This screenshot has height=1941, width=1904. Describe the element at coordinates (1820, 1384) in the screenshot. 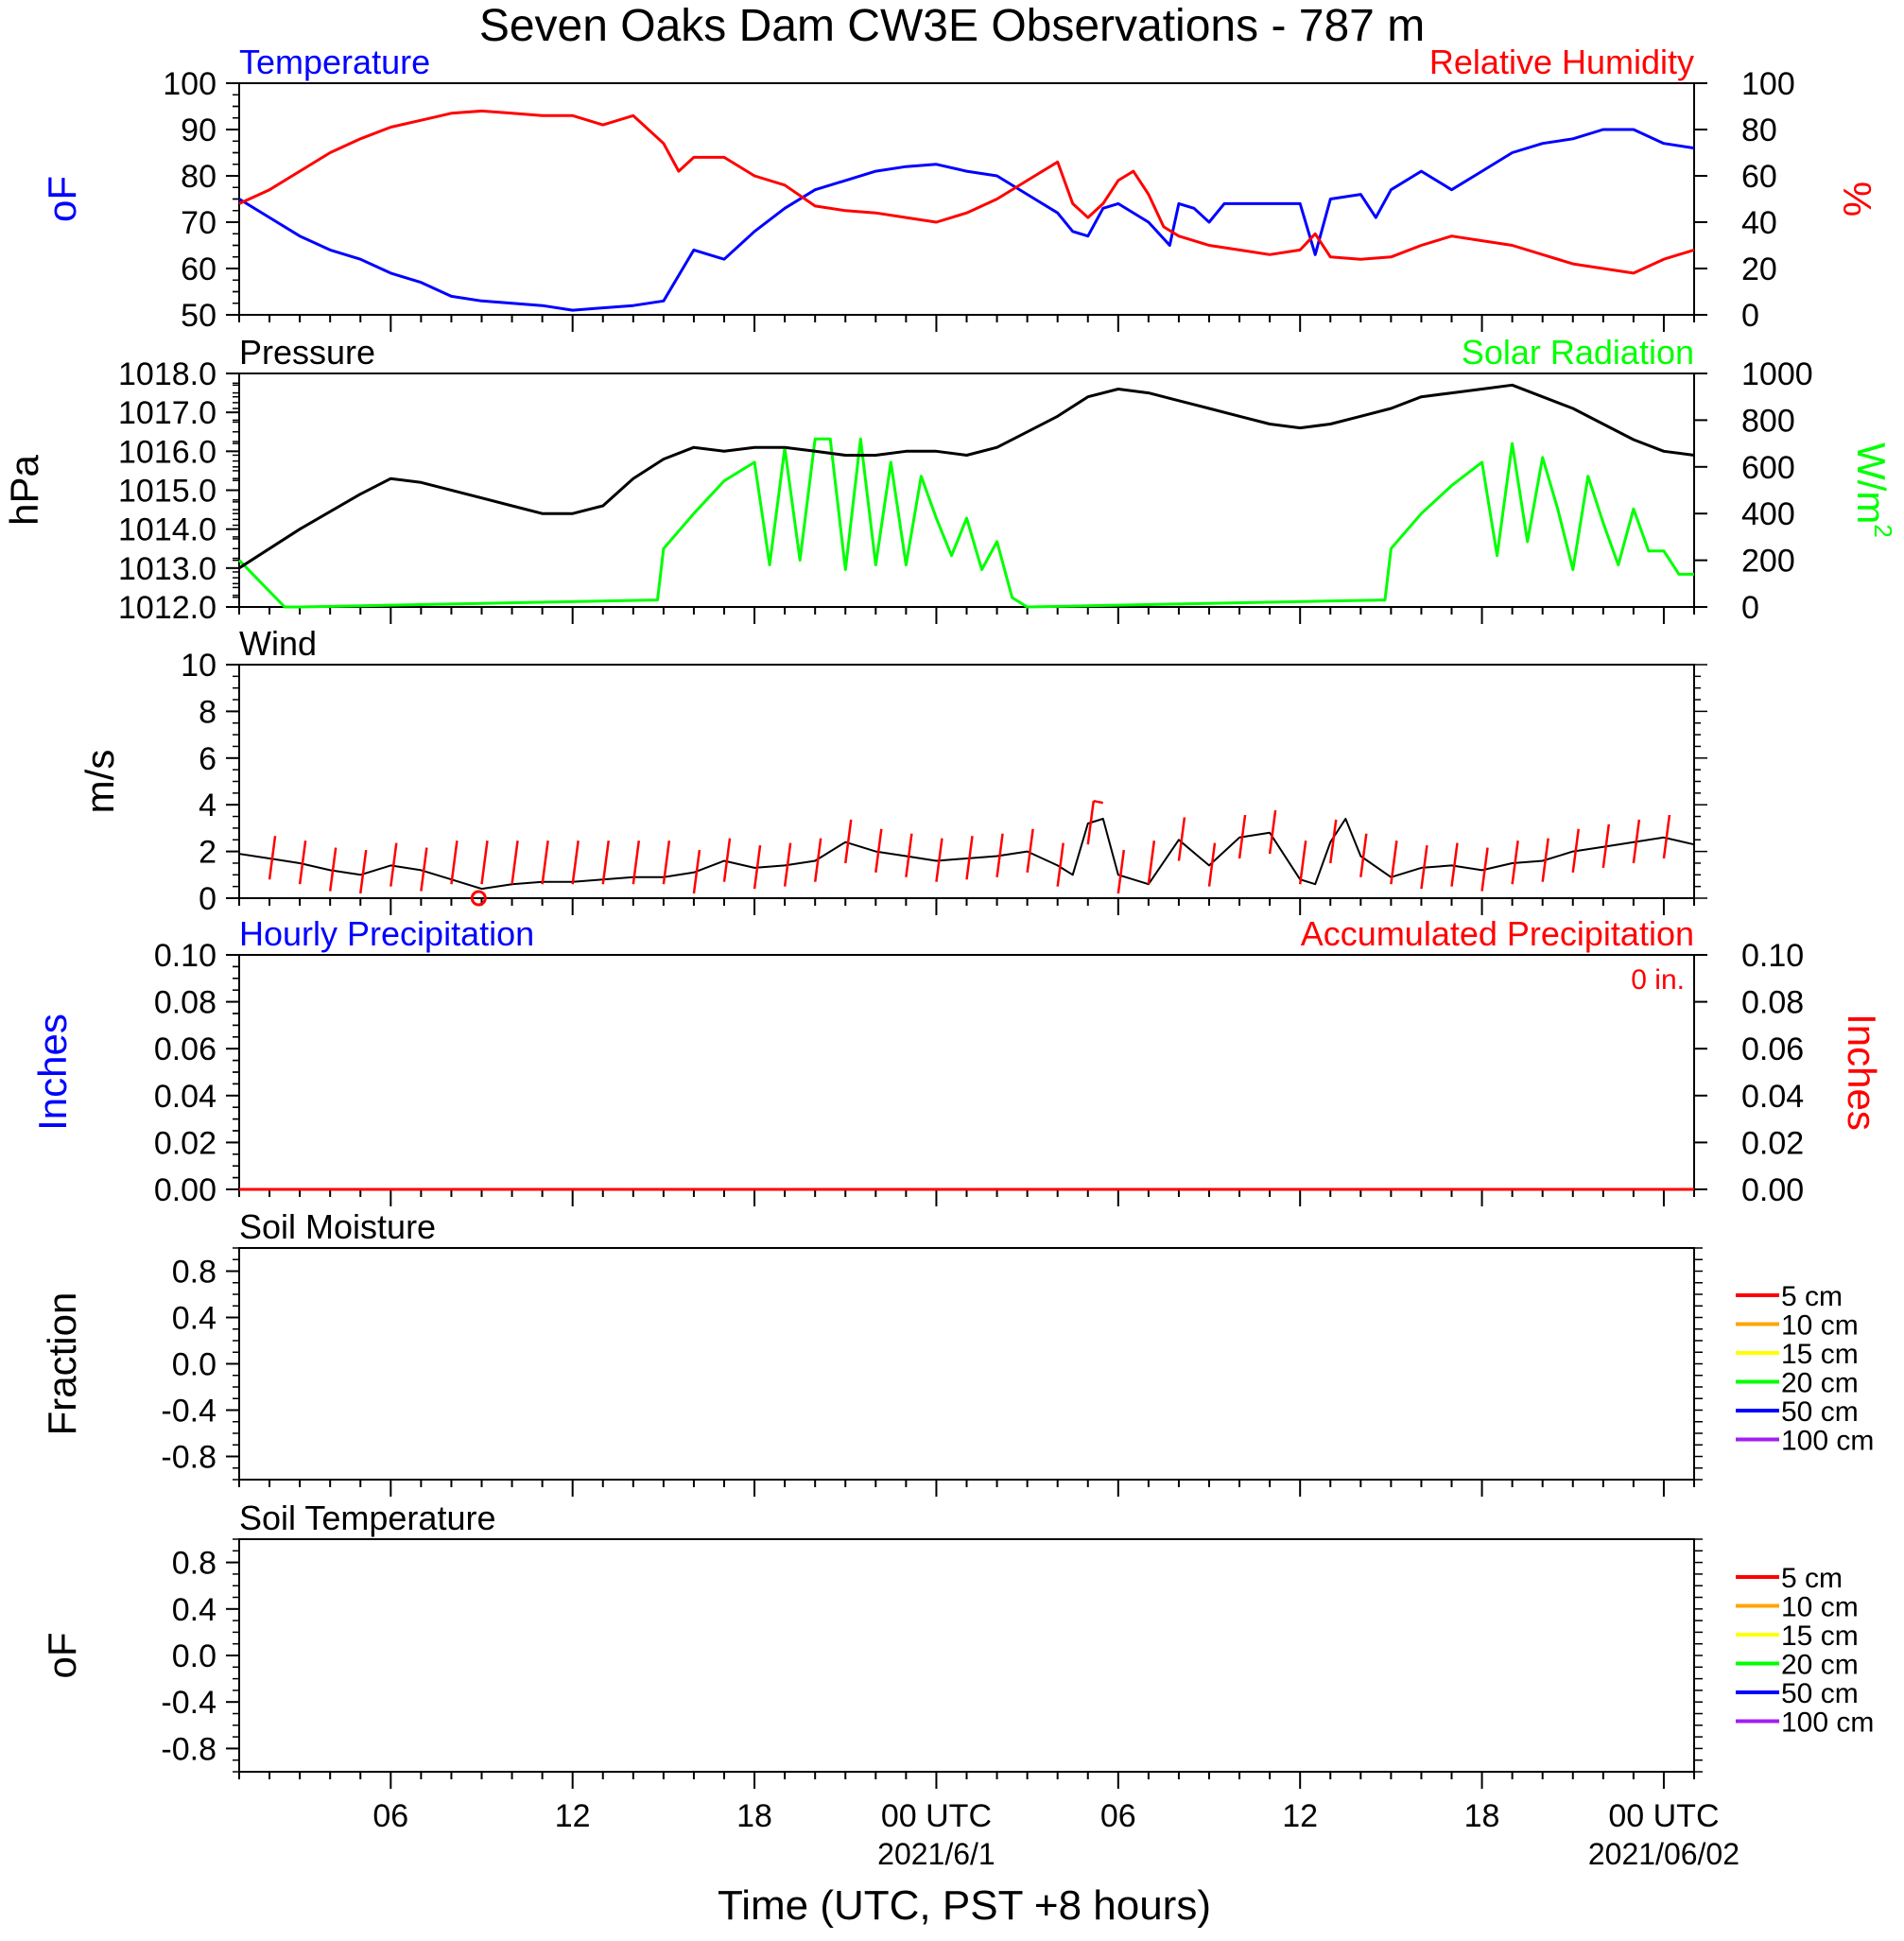

I see `soil_moisture-legend-label: 20 cm` at that location.